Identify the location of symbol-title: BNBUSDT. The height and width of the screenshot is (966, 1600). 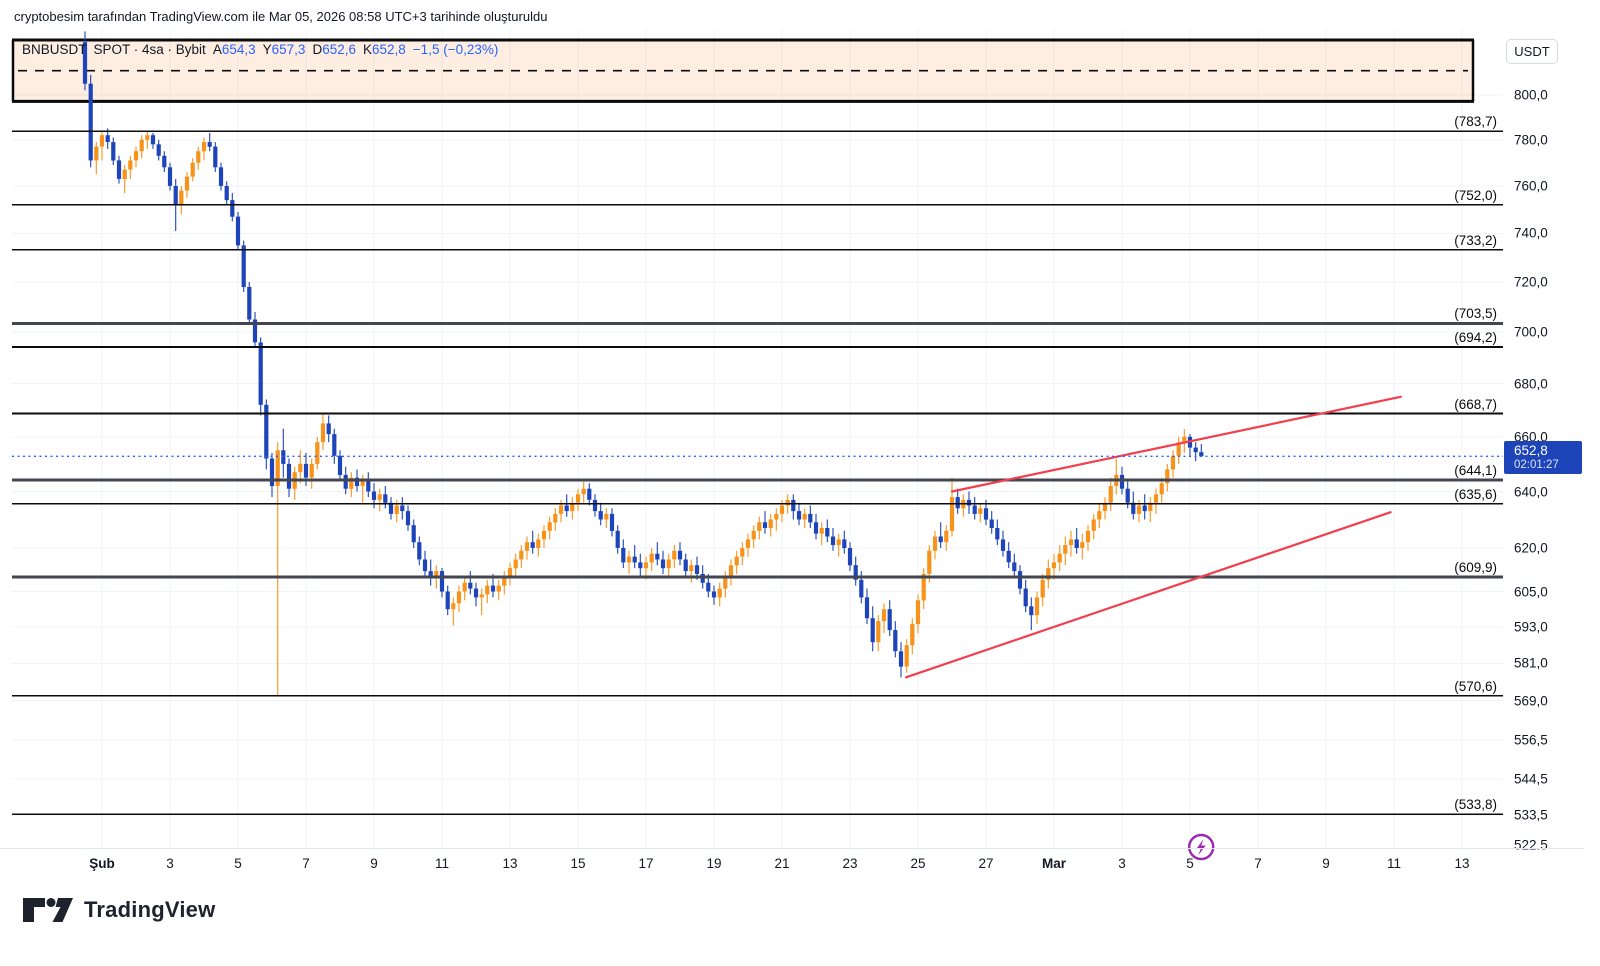
(54, 49).